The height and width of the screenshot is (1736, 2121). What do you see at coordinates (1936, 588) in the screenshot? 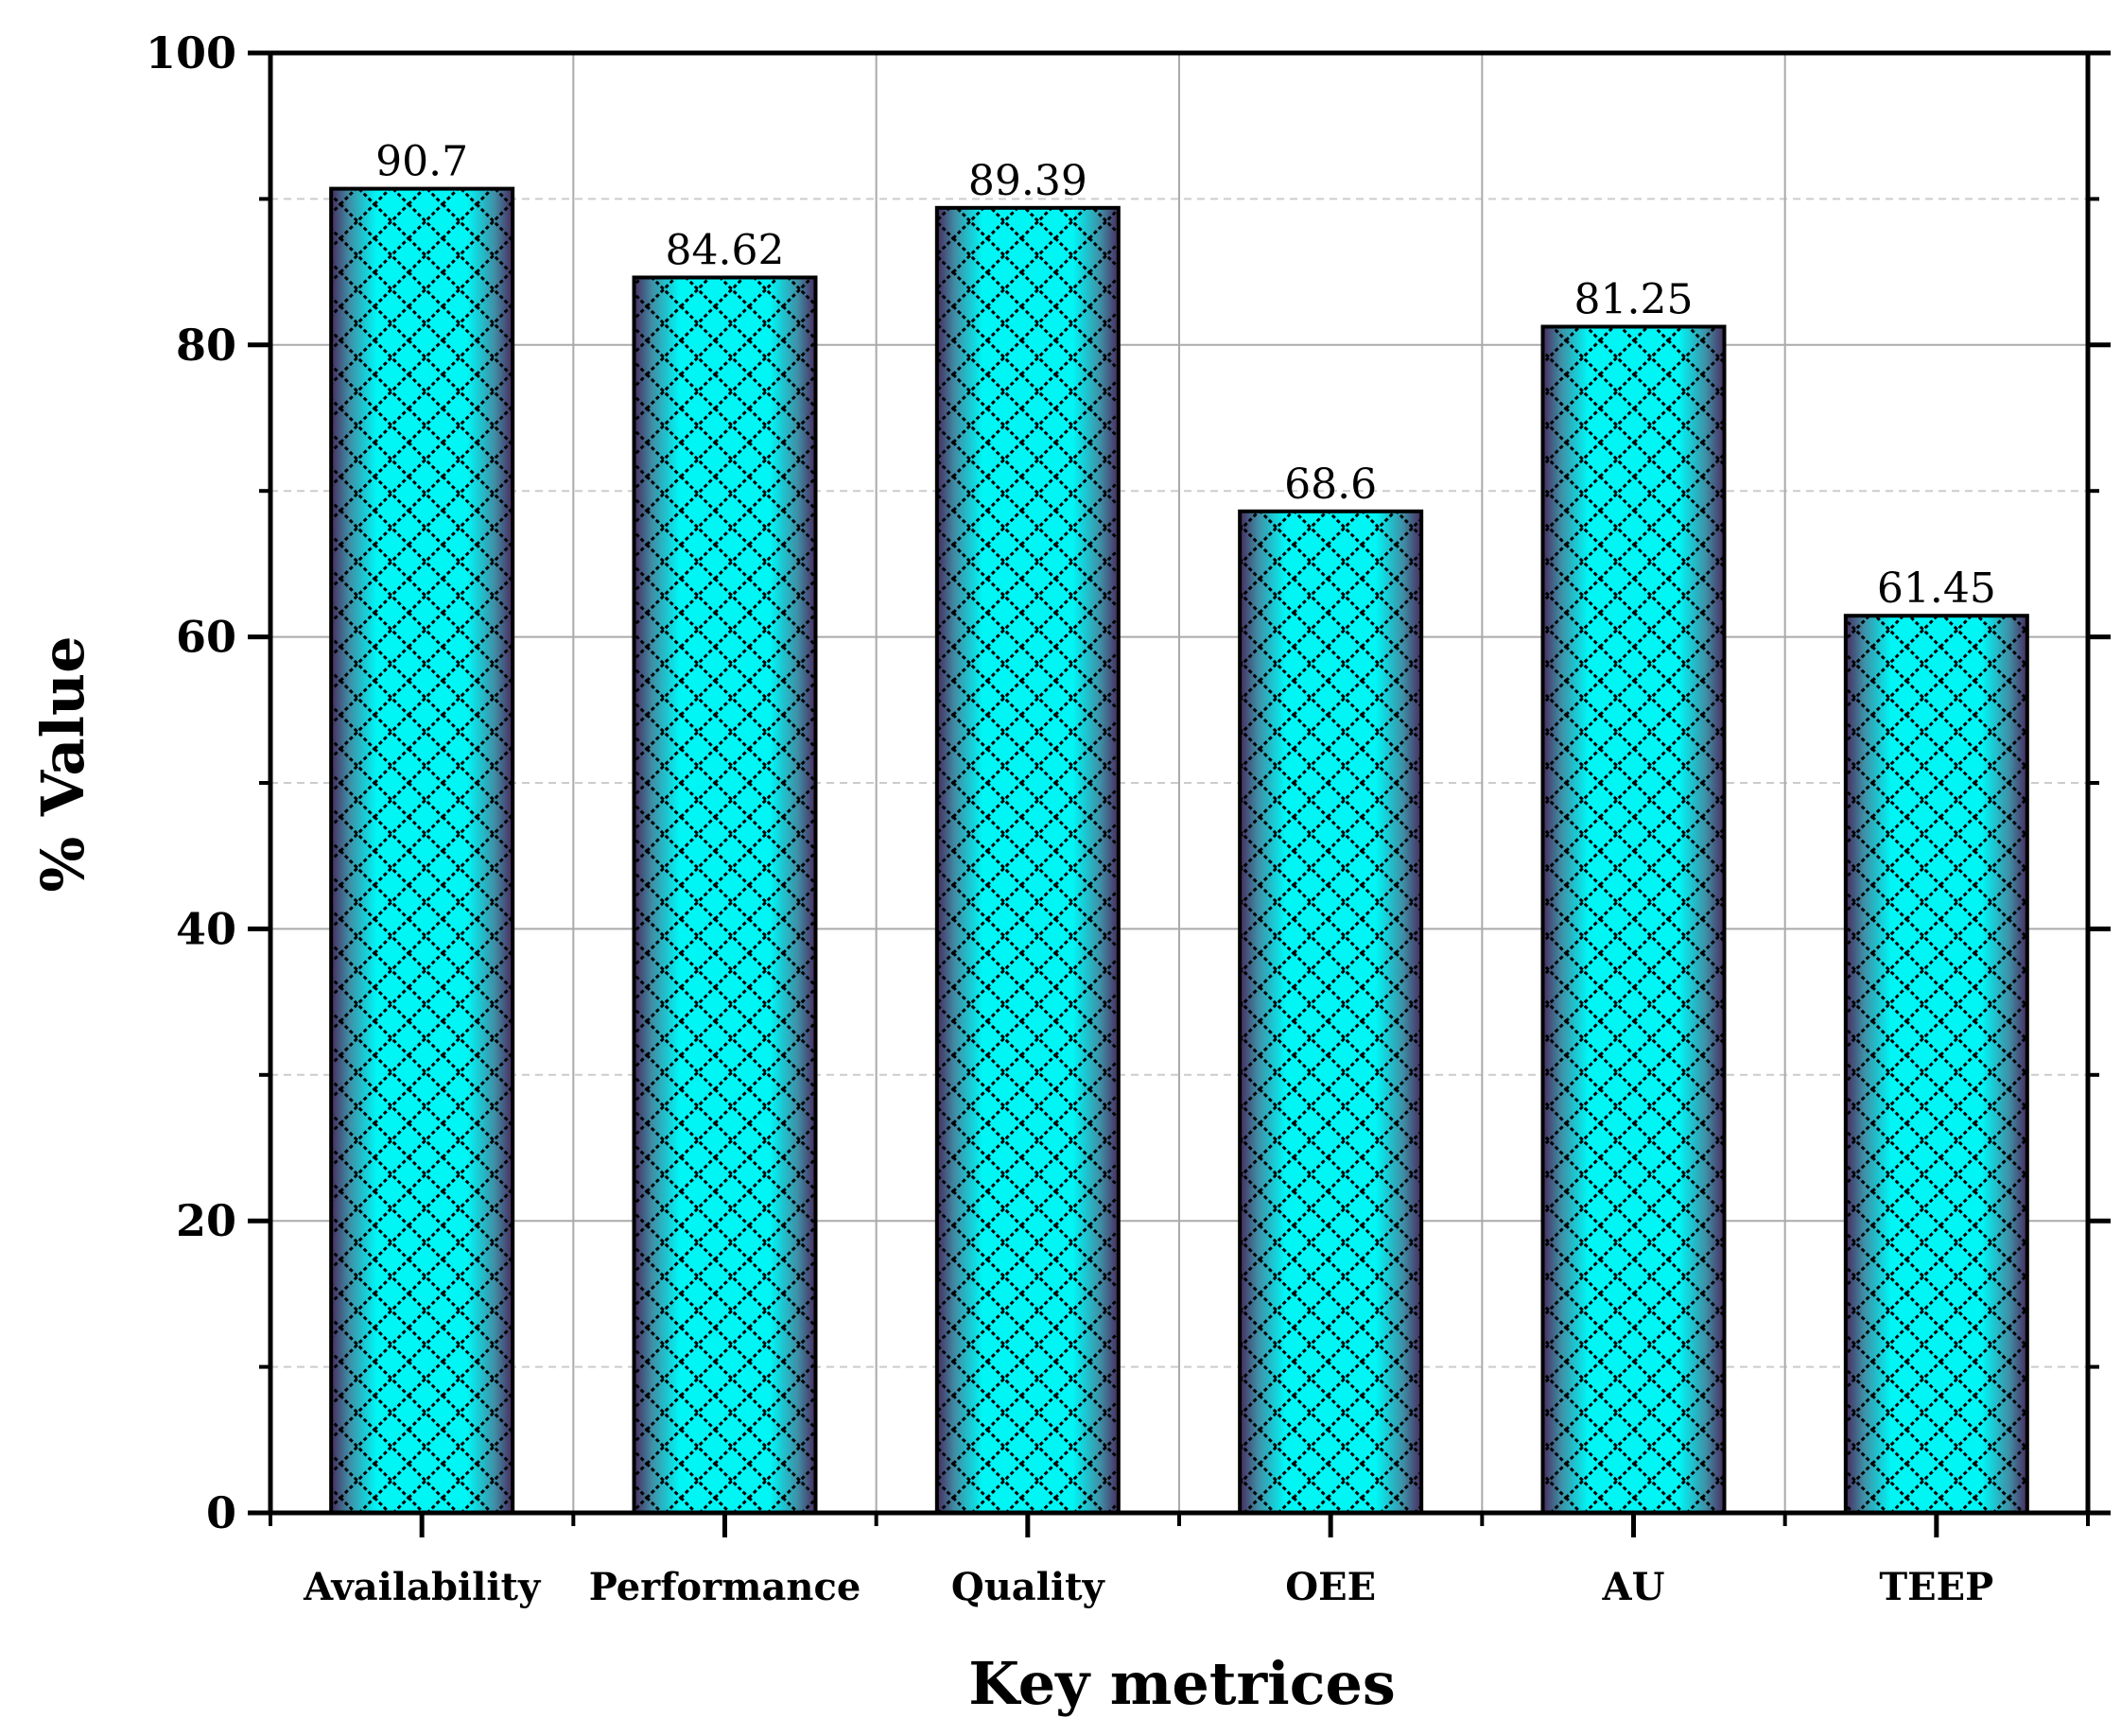
I see `data-label: 61.45` at bounding box center [1936, 588].